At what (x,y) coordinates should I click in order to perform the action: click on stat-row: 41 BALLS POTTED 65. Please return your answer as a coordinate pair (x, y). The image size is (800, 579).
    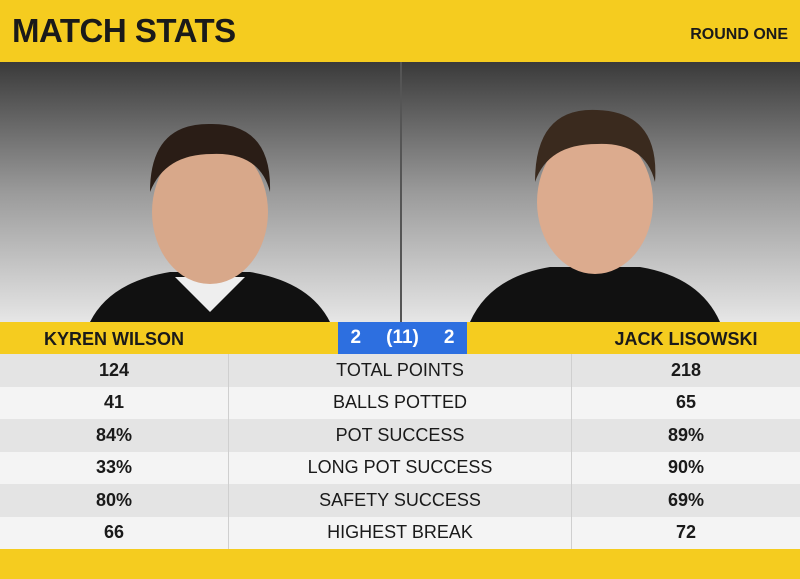
    Looking at the image, I should click on (400, 402).